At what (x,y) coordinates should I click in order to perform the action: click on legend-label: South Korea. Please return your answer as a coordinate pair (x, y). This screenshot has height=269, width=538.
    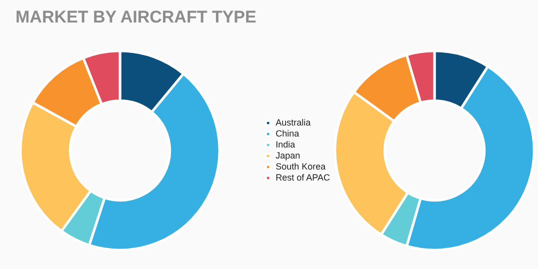
    Looking at the image, I should click on (301, 167).